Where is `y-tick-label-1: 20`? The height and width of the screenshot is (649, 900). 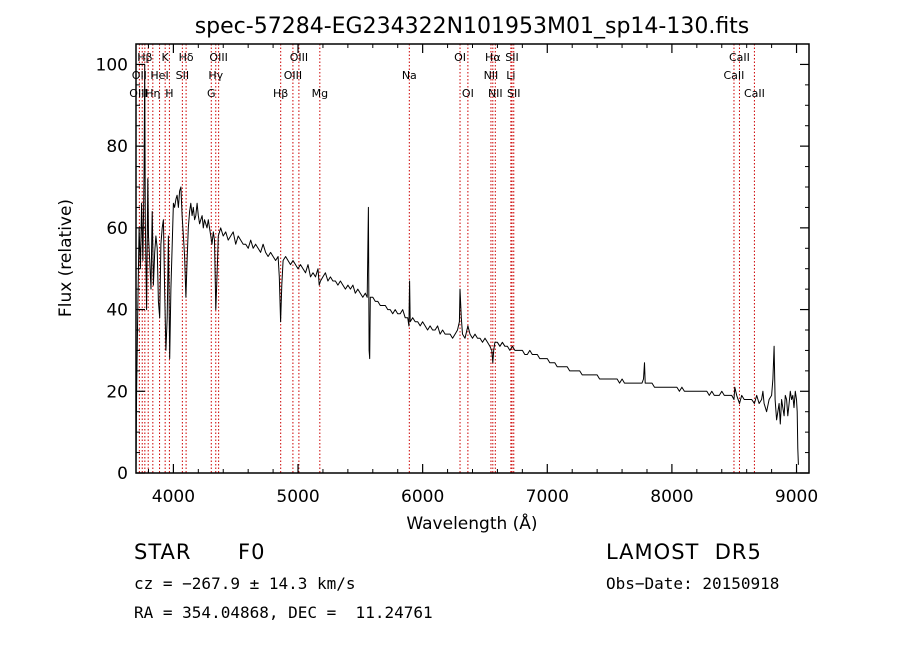
y-tick-label-1: 20 is located at coordinates (117, 392).